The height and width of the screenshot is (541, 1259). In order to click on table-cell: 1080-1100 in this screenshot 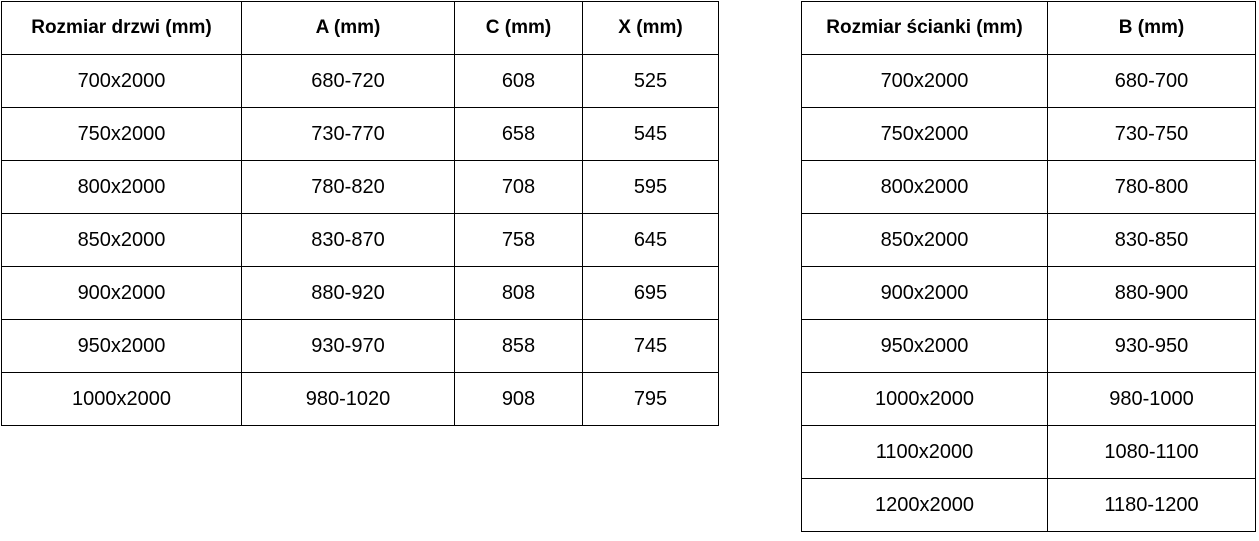, I will do `click(1151, 452)`.